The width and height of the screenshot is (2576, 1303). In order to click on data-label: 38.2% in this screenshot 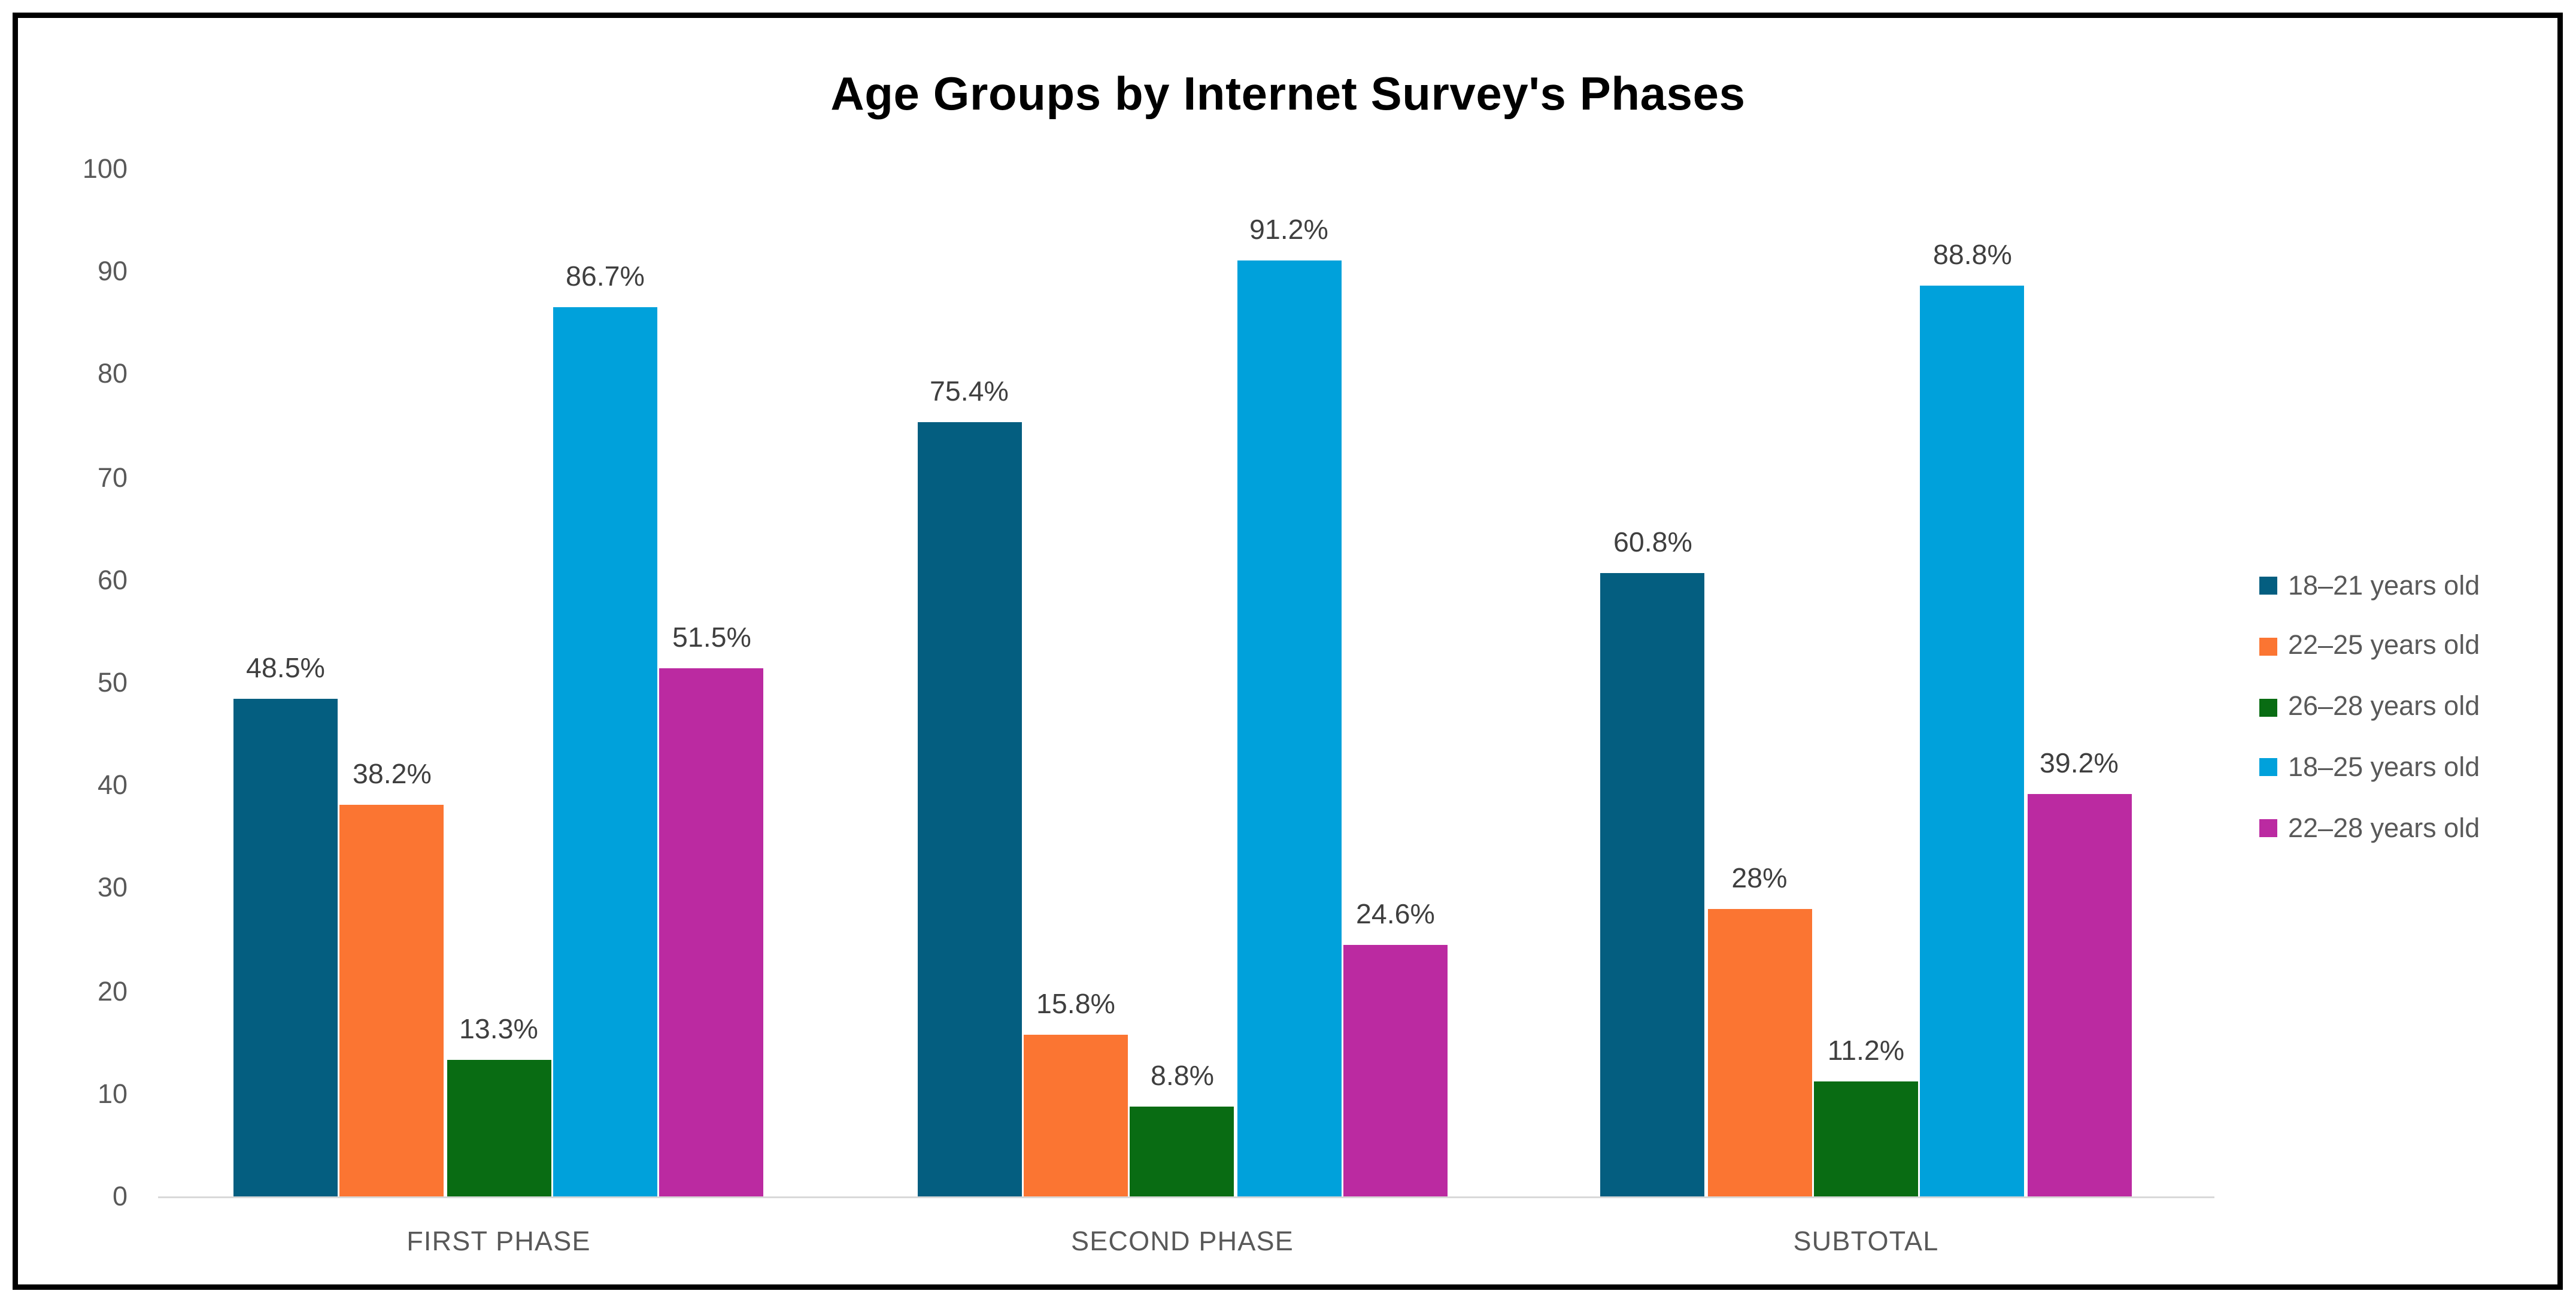, I will do `click(392, 774)`.